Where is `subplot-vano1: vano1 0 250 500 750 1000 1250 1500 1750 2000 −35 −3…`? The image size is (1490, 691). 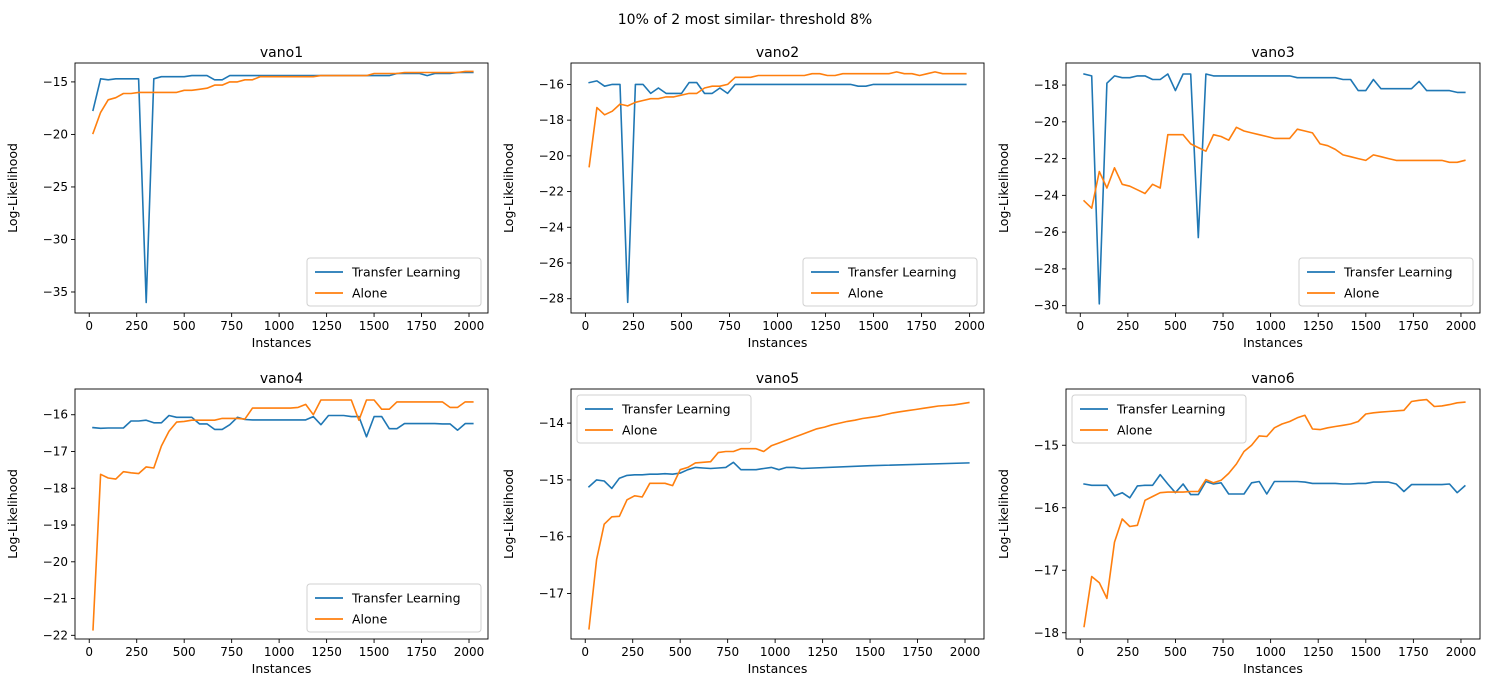 subplot-vano1: vano1 0 250 500 750 1000 1250 1500 1750 2000 −35 −3… is located at coordinates (247, 197).